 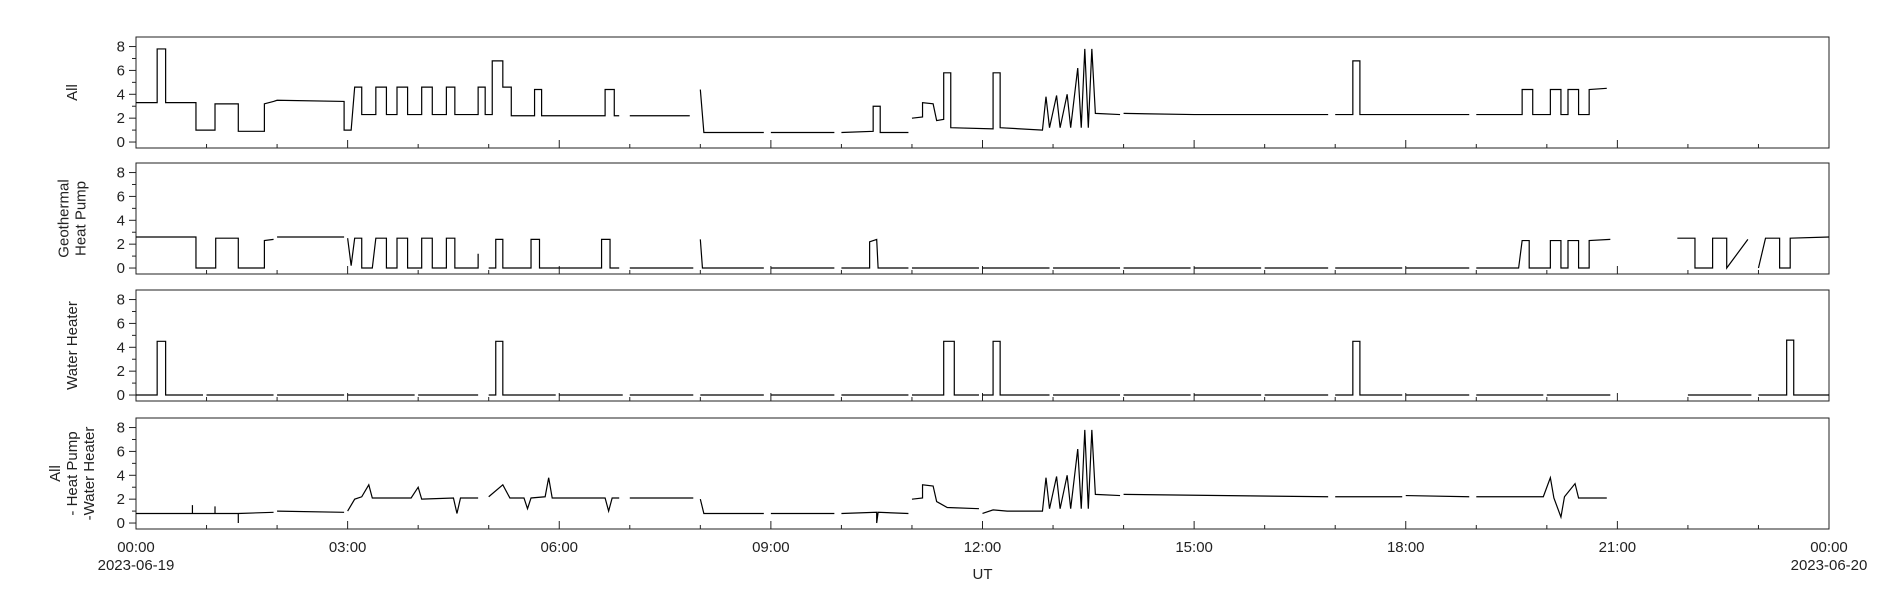 I want to click on y-axis-label-line: Geothermal, so click(x=64, y=218).